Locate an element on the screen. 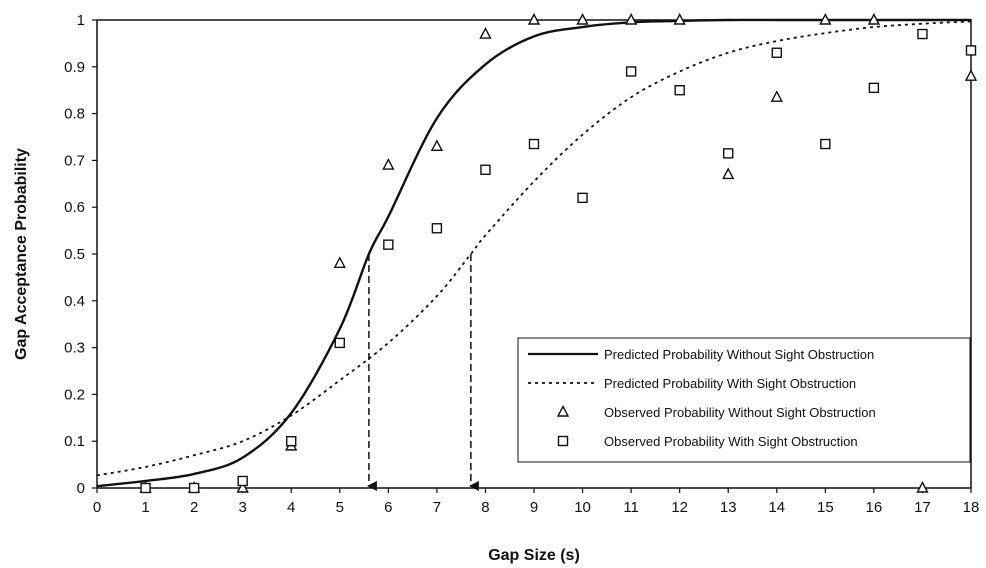  x-tick-label: 3 is located at coordinates (242, 507).